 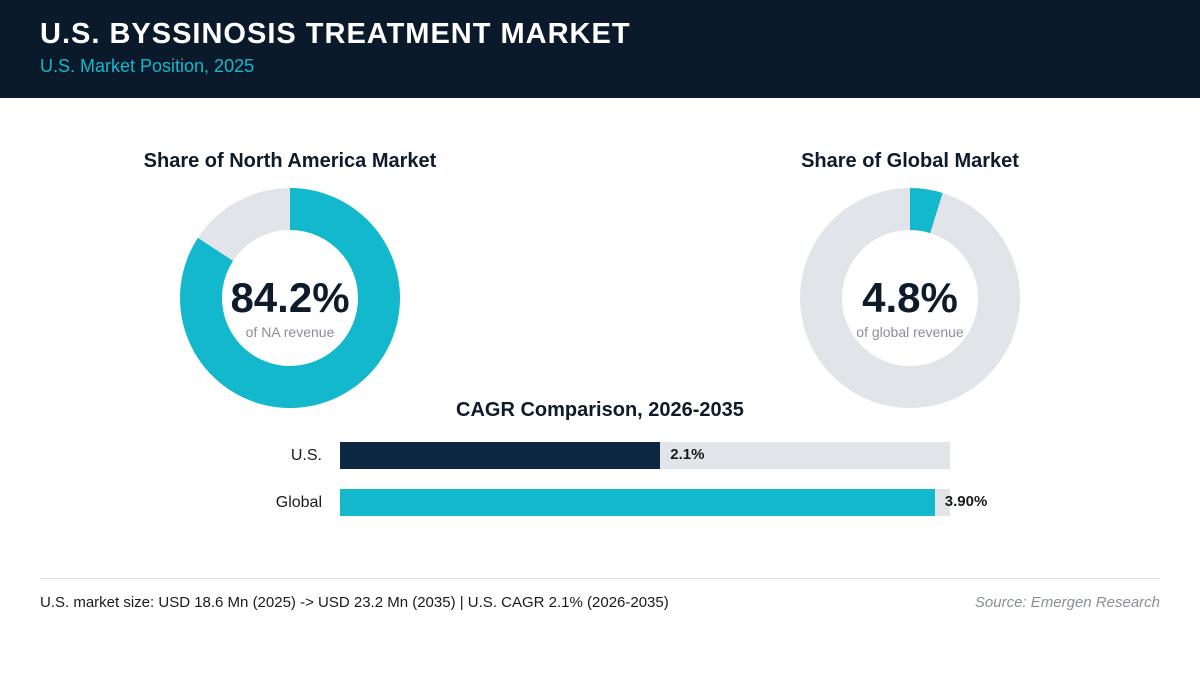 What do you see at coordinates (966, 501) in the screenshot?
I see `cagr-bar-value-global: 3.90%` at bounding box center [966, 501].